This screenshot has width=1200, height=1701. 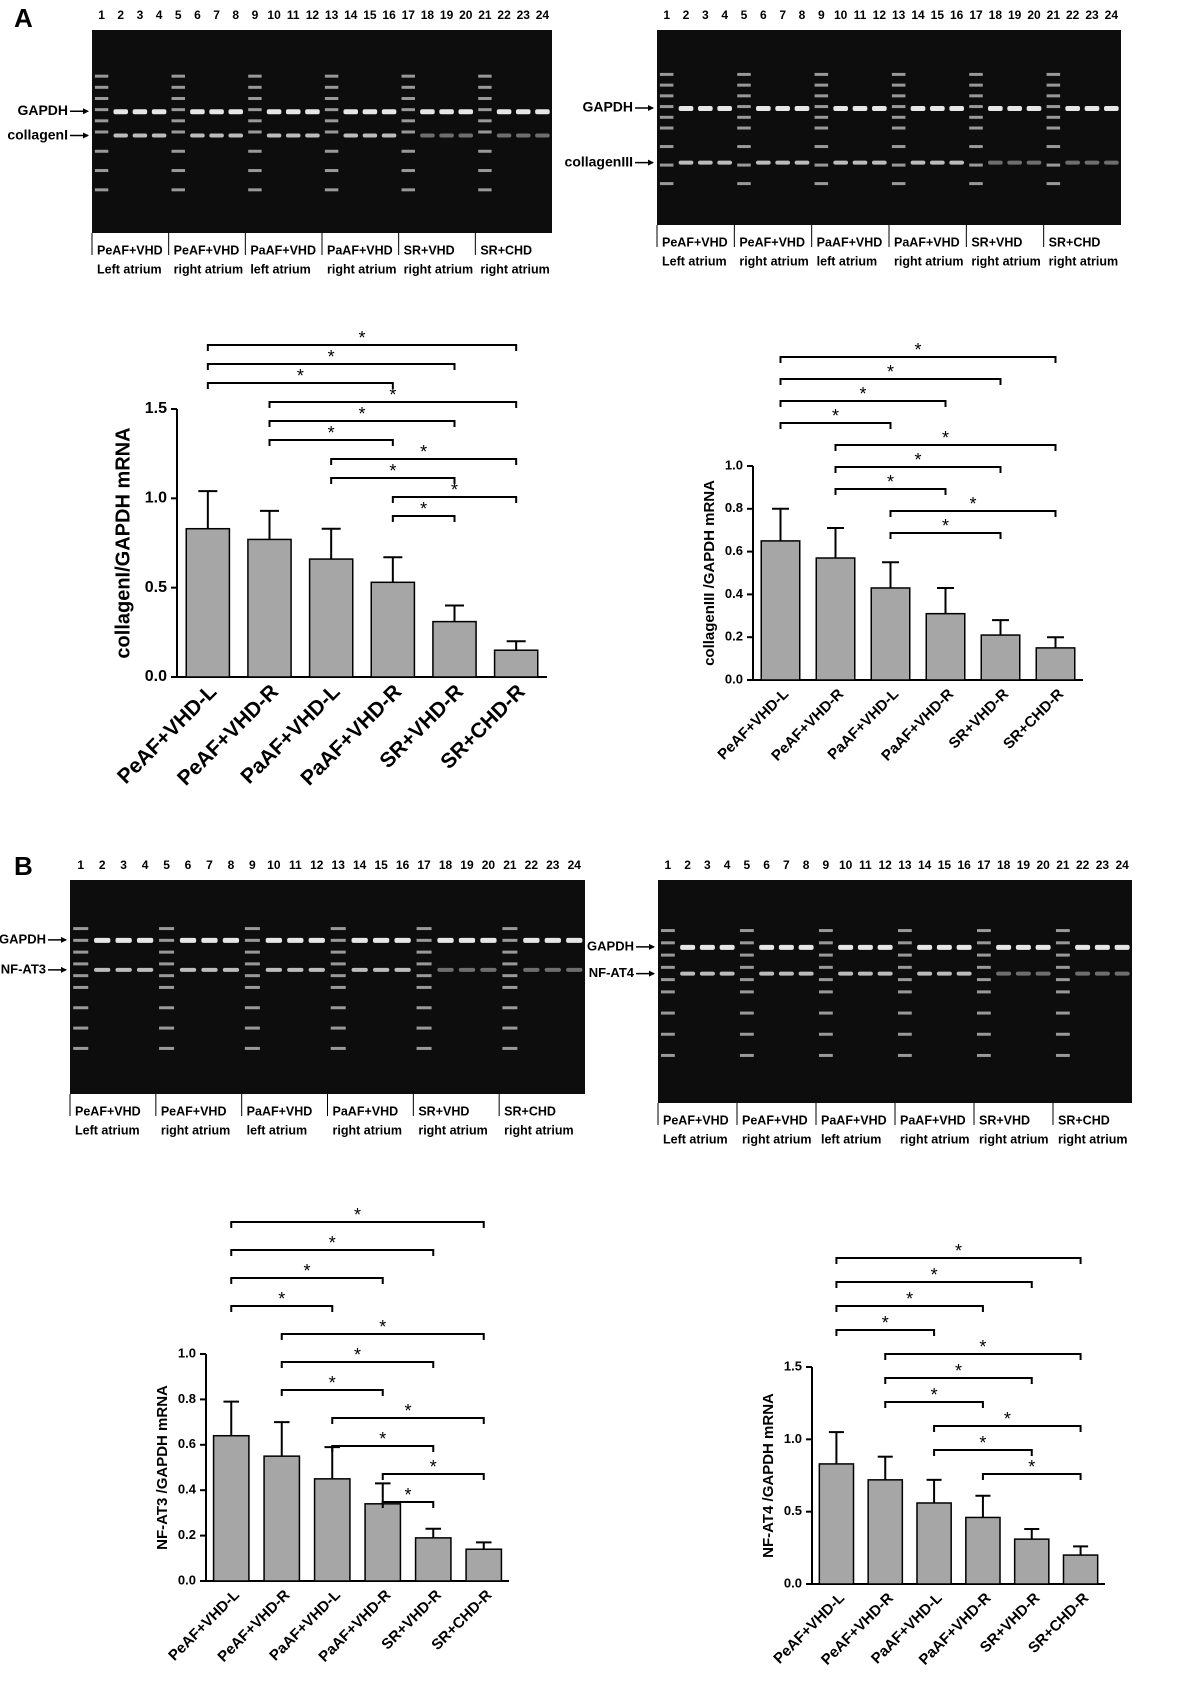 I want to click on gel-image, so click(x=322, y=131).